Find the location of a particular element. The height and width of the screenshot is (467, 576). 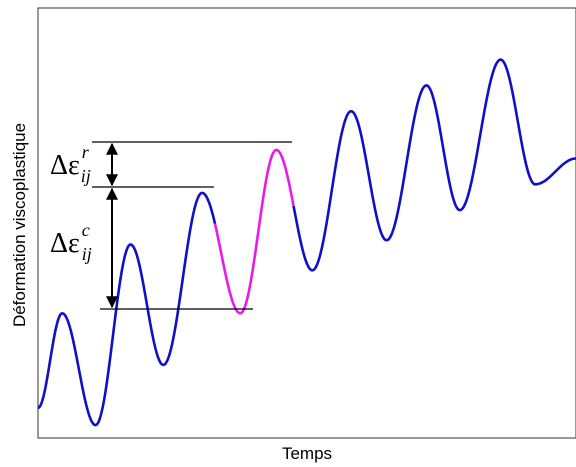

creep-symbol: Δε is located at coordinates (65, 243).